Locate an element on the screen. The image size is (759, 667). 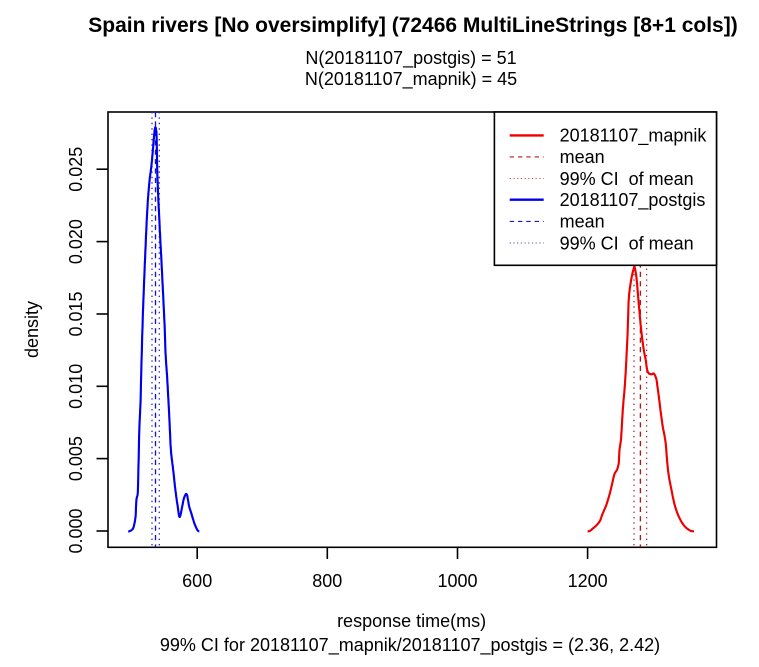
svg-text: 0.005 is located at coordinates (76, 458).